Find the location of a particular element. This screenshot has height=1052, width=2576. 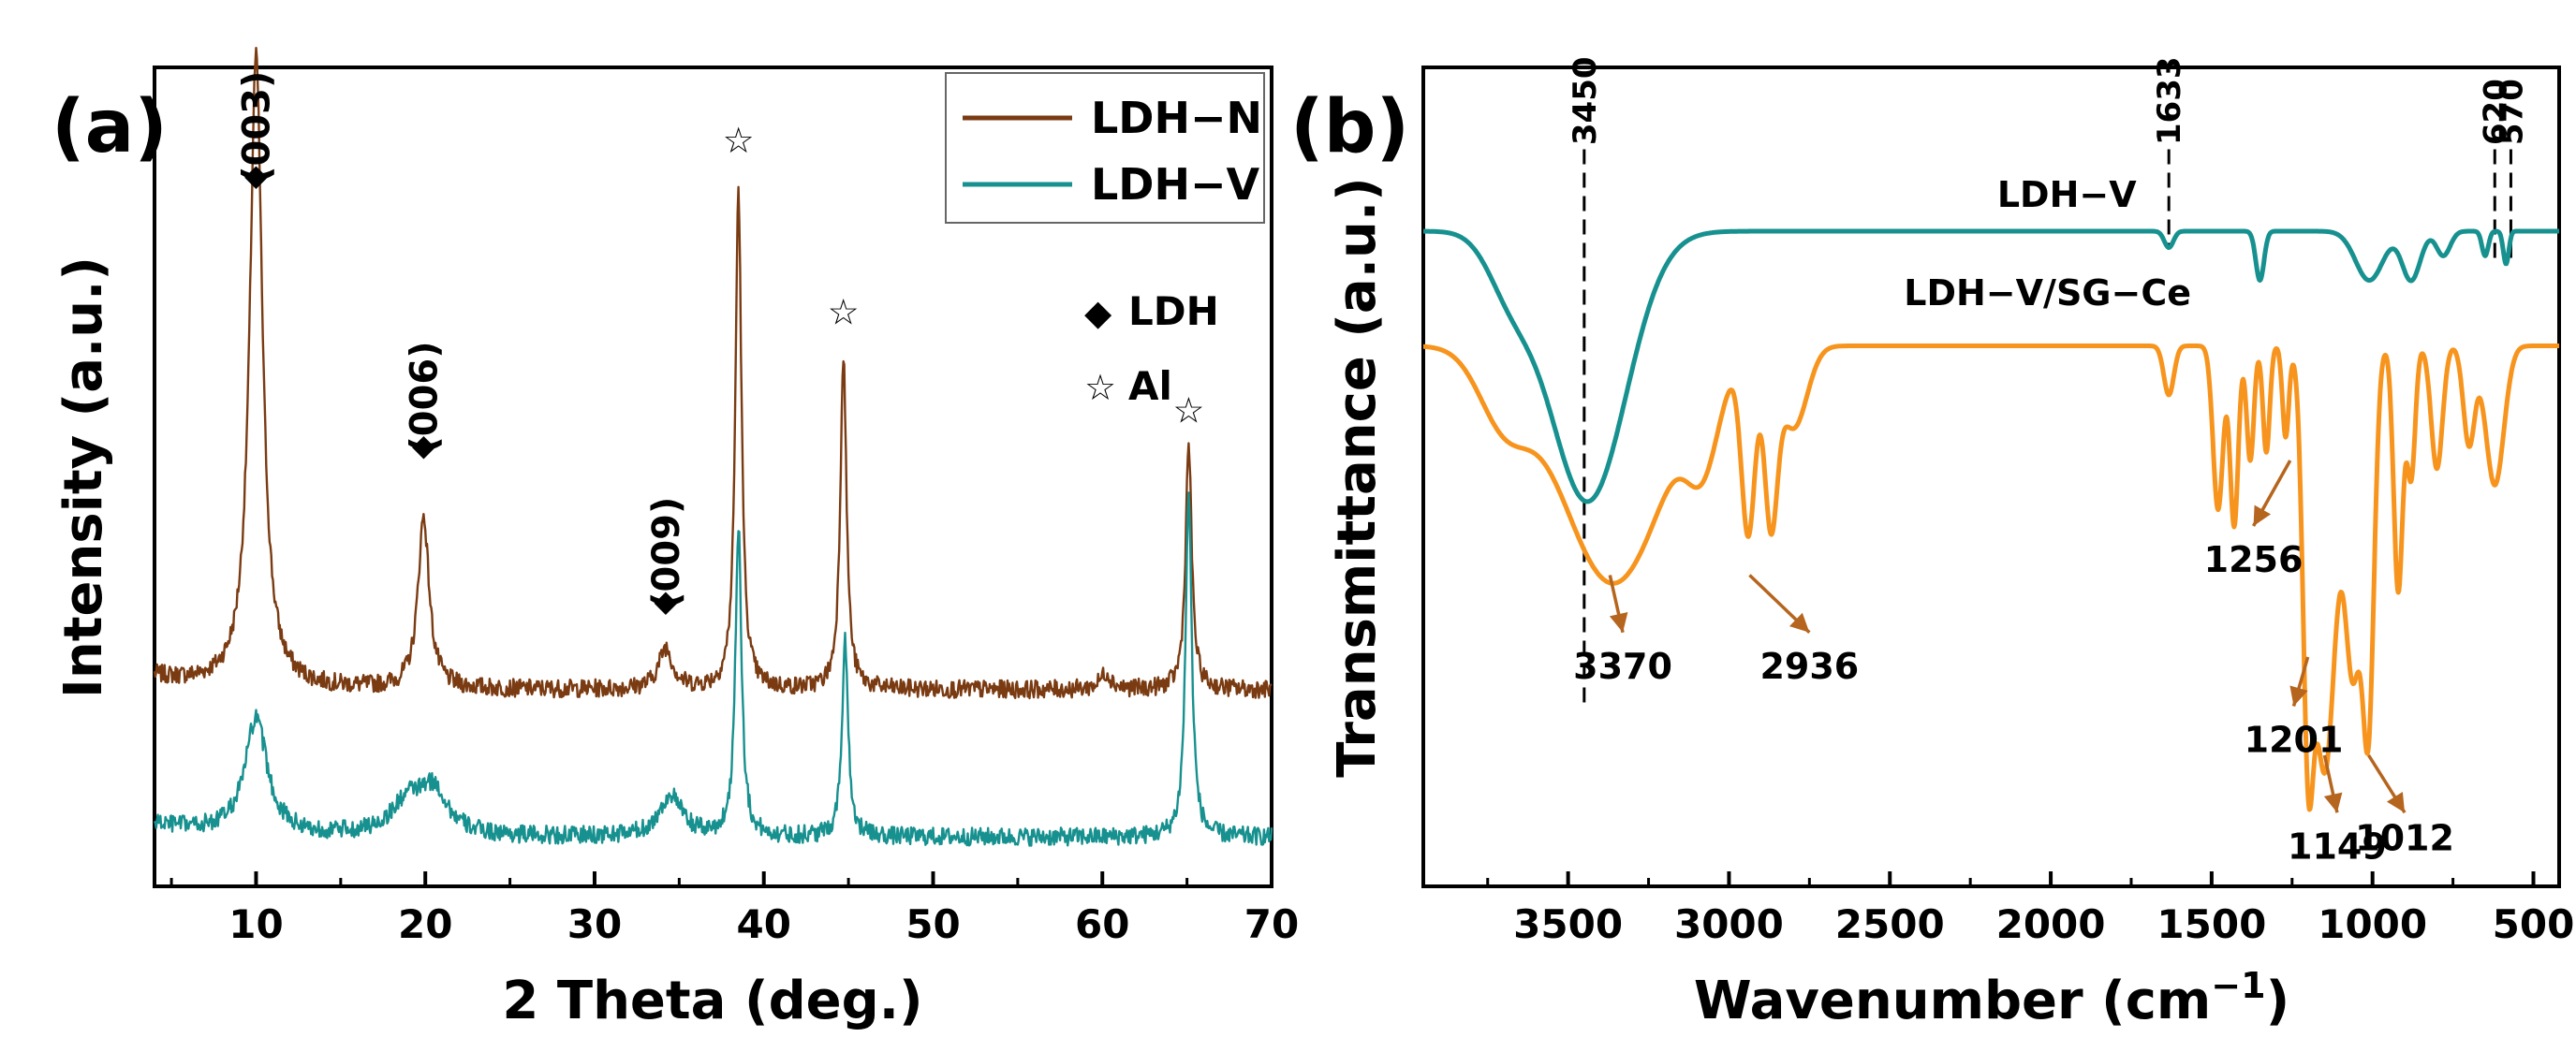

panel-b-x-axis-ticks: 3500 3000 2500 2000 1500 1000 500 is located at coordinates (2030, 909).